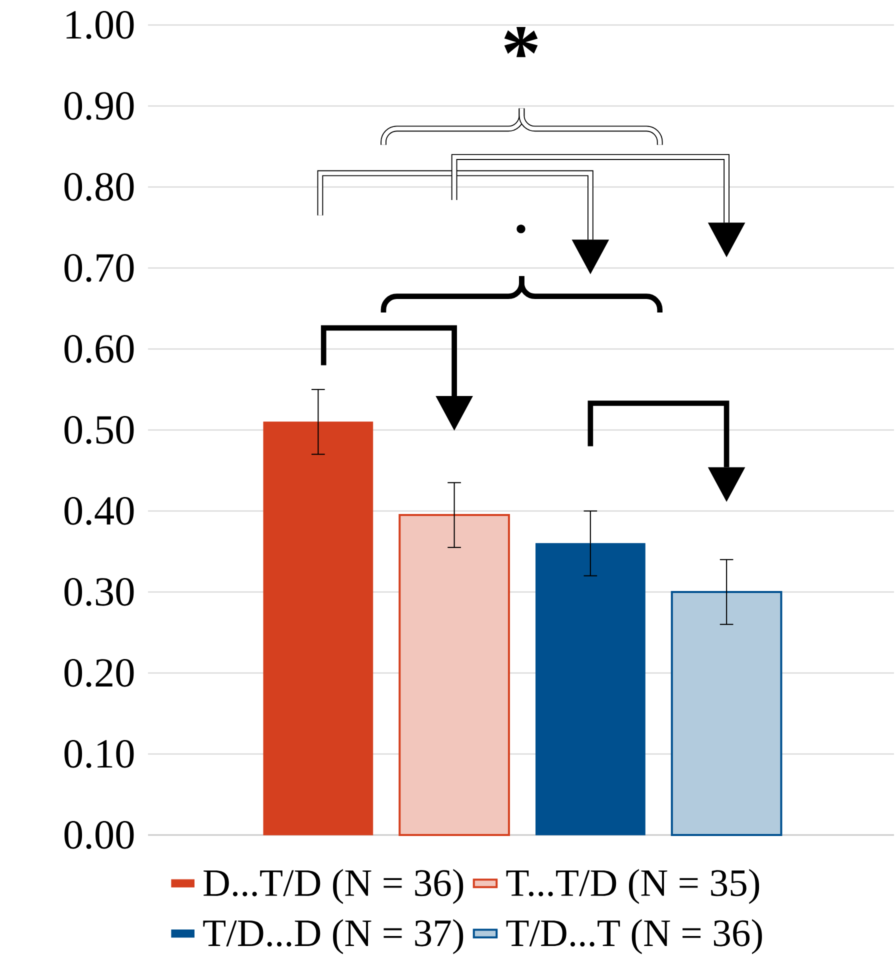  Describe the element at coordinates (99, 592) in the screenshot. I see `y-tick-label: 0.30` at that location.